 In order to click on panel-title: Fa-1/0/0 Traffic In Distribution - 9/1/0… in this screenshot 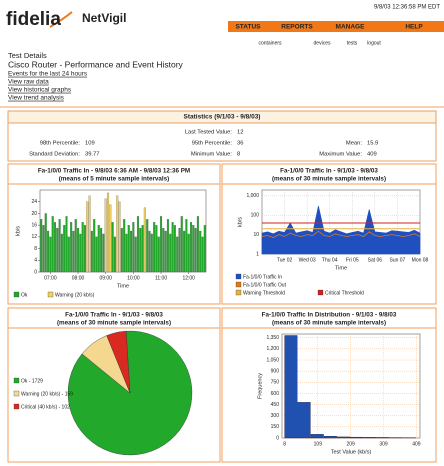, I will do `click(329, 315)`.